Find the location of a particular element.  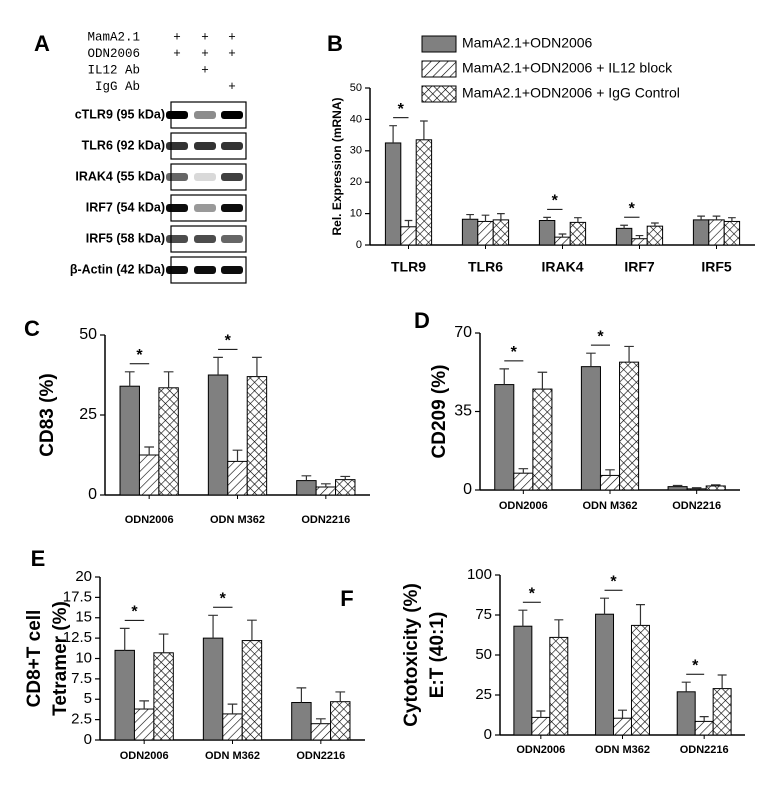

band-label: β-Actin (42 kDa) is located at coordinates (117, 269).